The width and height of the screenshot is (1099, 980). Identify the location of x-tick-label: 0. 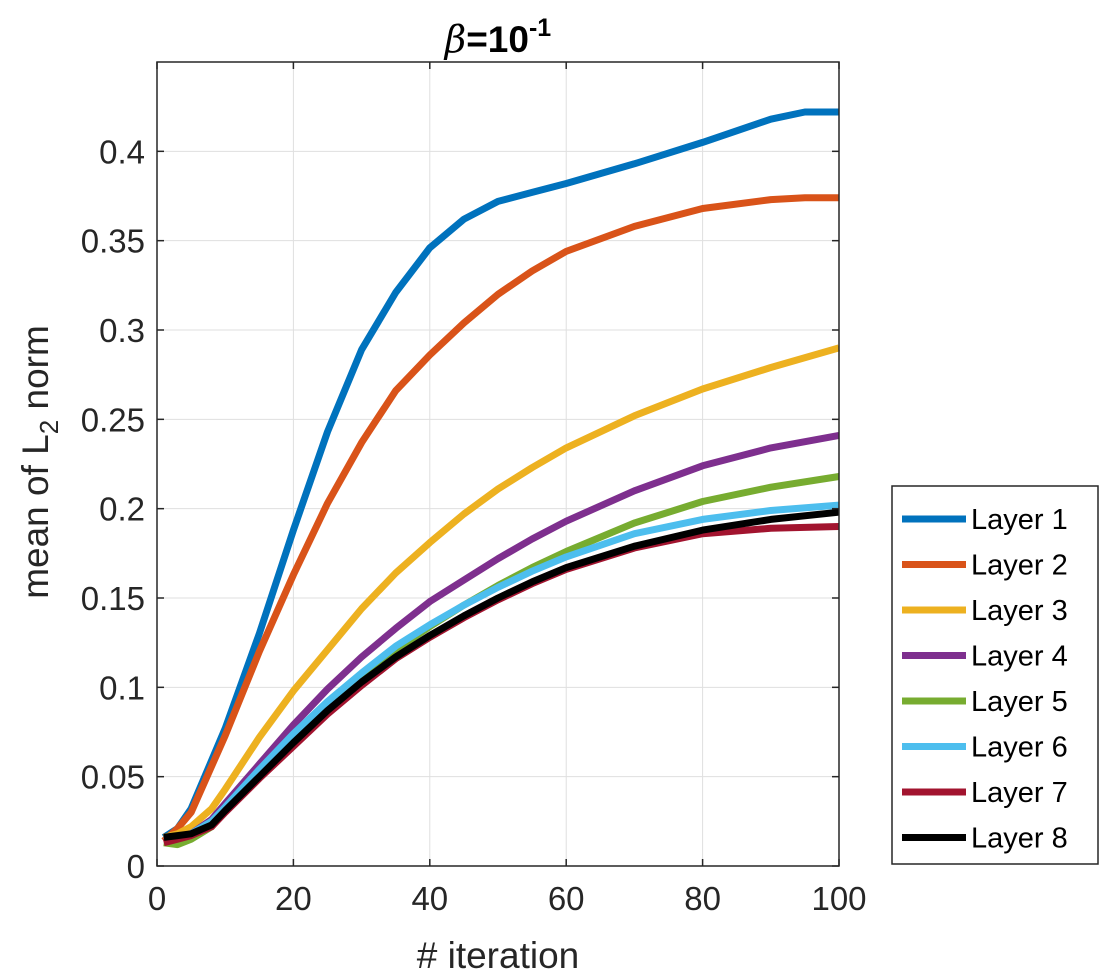
(157, 898).